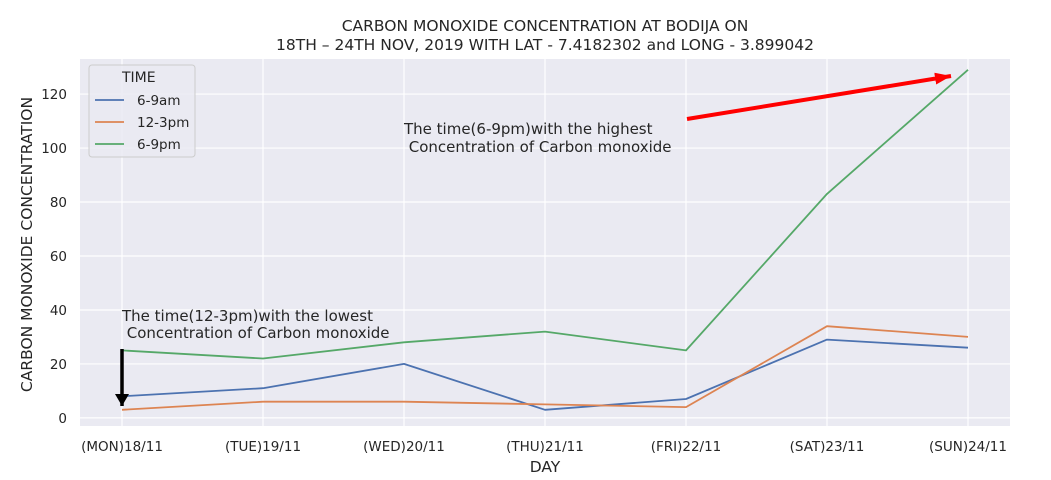  I want to click on annotation-lowest-line-2: Concentration of Carbon monoxide, so click(256, 333).